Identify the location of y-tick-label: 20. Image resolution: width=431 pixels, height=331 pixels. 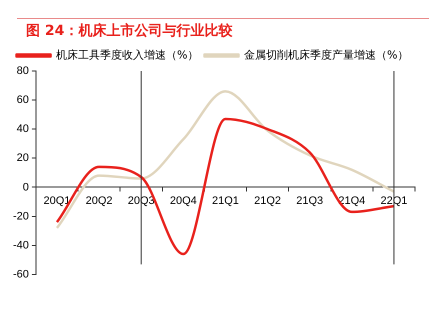
(22, 158).